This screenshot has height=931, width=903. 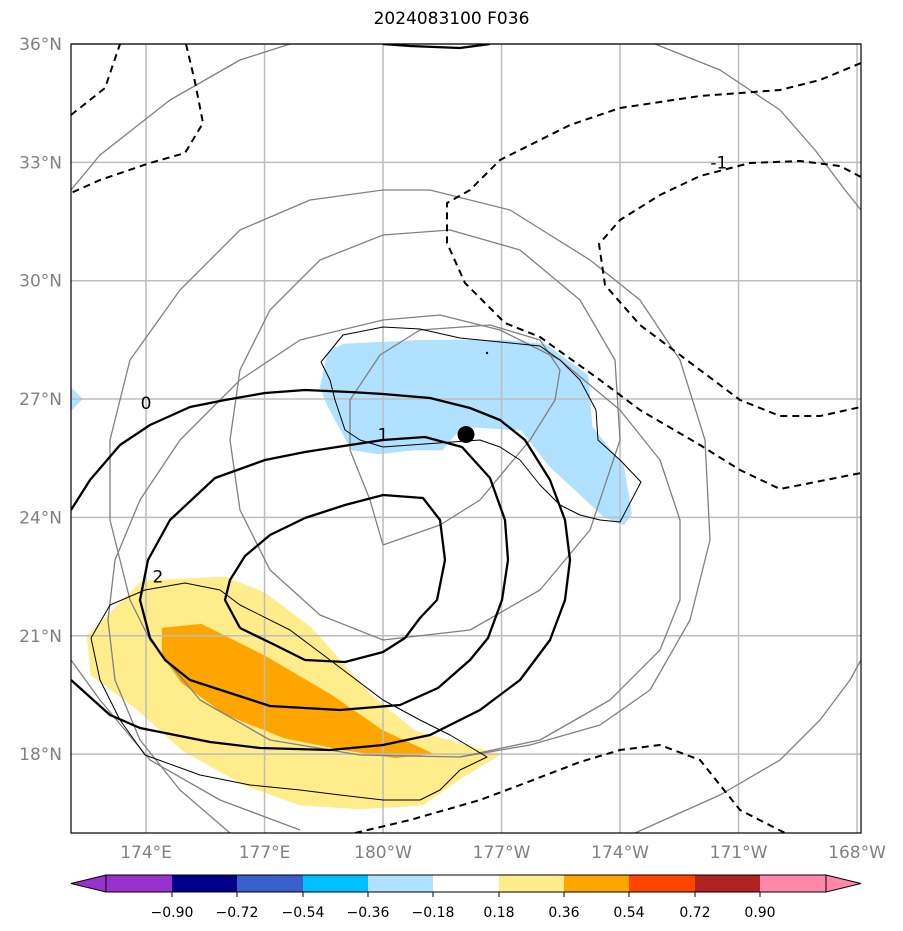 I want to click on x-tick-label: 168°W, so click(x=857, y=853).